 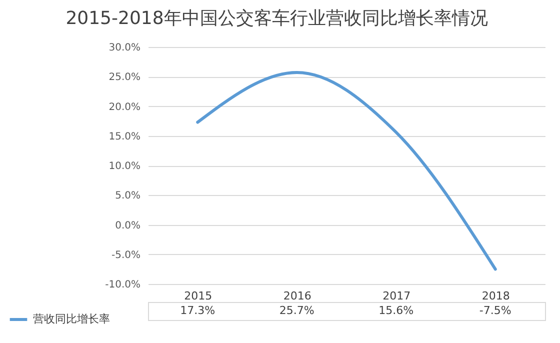 I want to click on data-label: -7.5%, so click(x=495, y=310).